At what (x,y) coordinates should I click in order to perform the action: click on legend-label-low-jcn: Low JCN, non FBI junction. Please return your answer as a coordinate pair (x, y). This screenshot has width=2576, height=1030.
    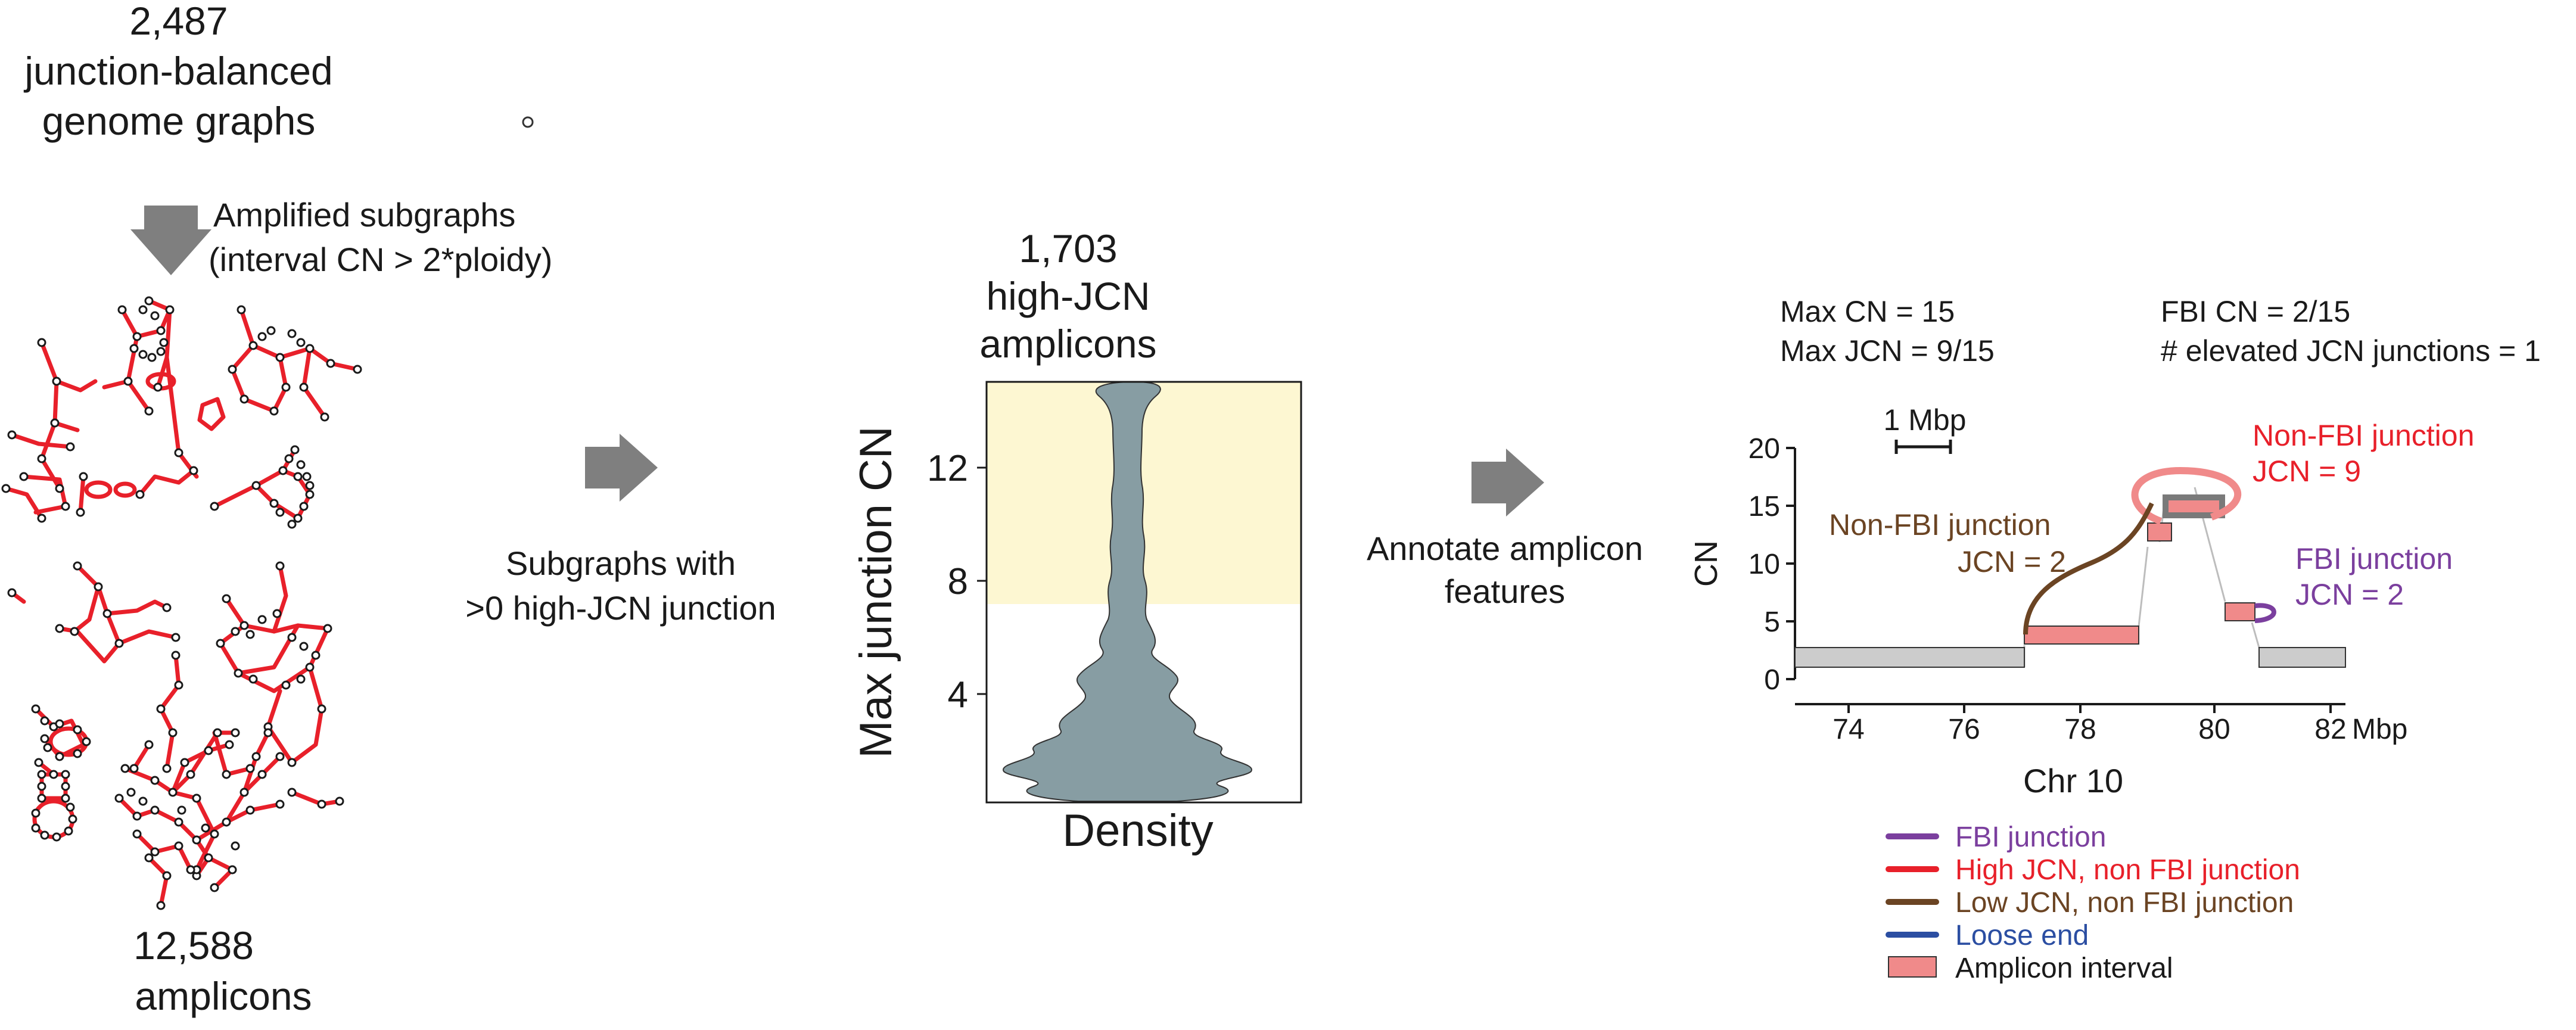
    Looking at the image, I should click on (2124, 903).